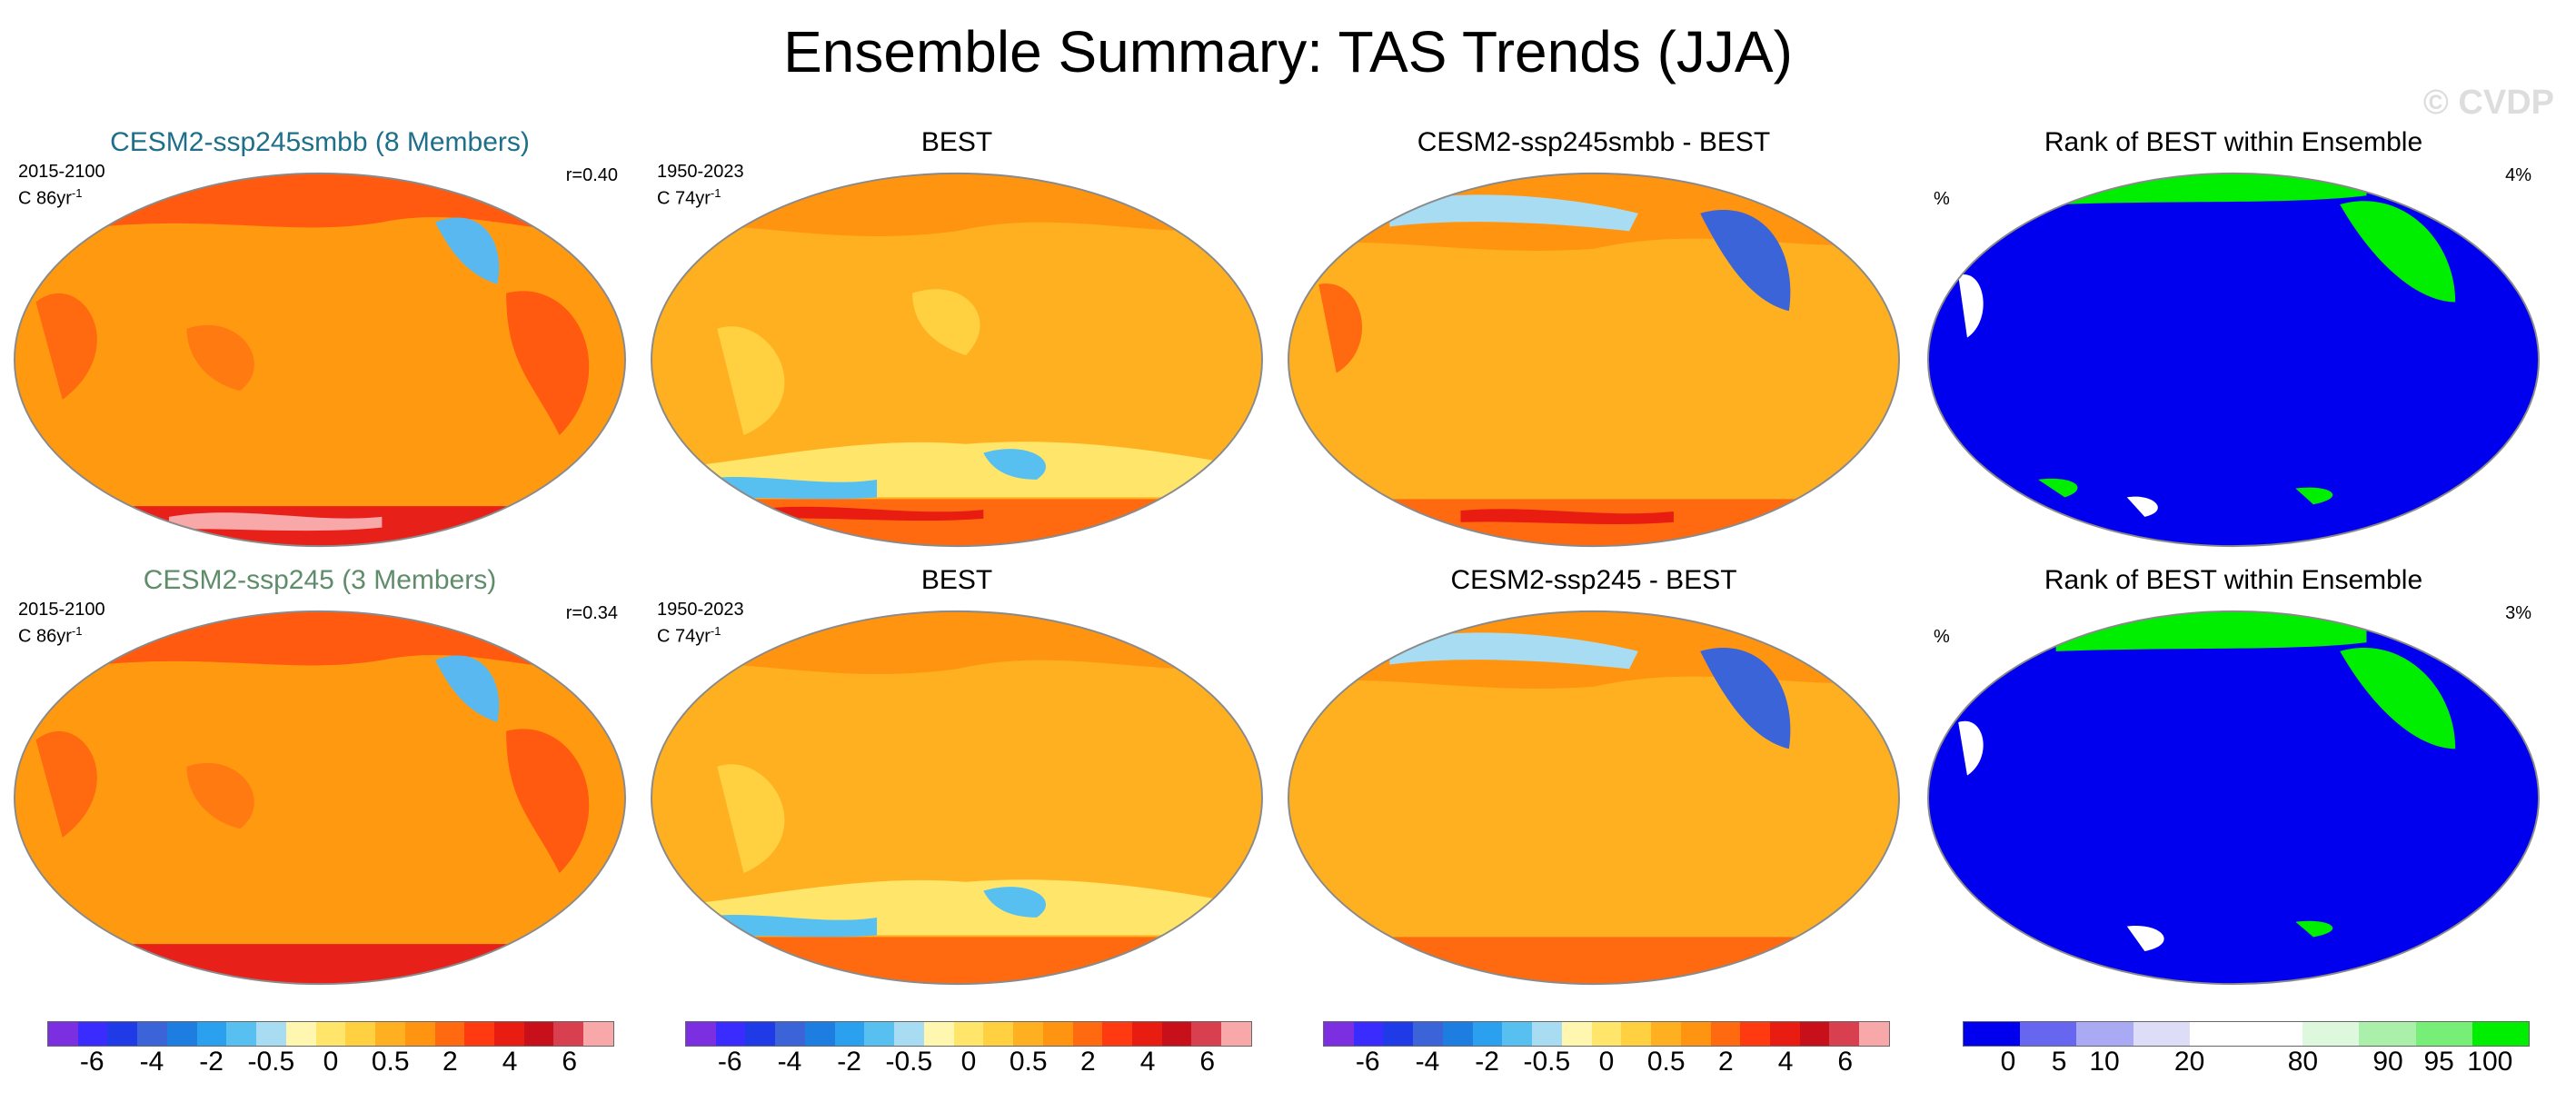 This screenshot has height=1102, width=2576. I want to click on colorbar2-tick-label: 6, so click(1207, 1062).